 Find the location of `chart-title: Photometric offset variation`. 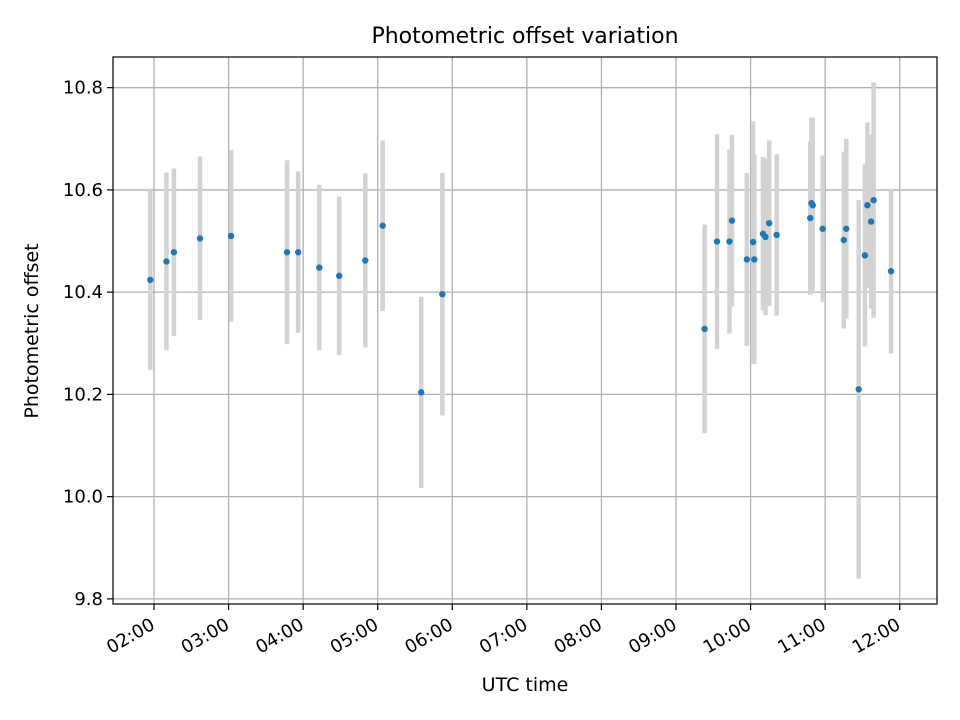

chart-title: Photometric offset variation is located at coordinates (524, 36).